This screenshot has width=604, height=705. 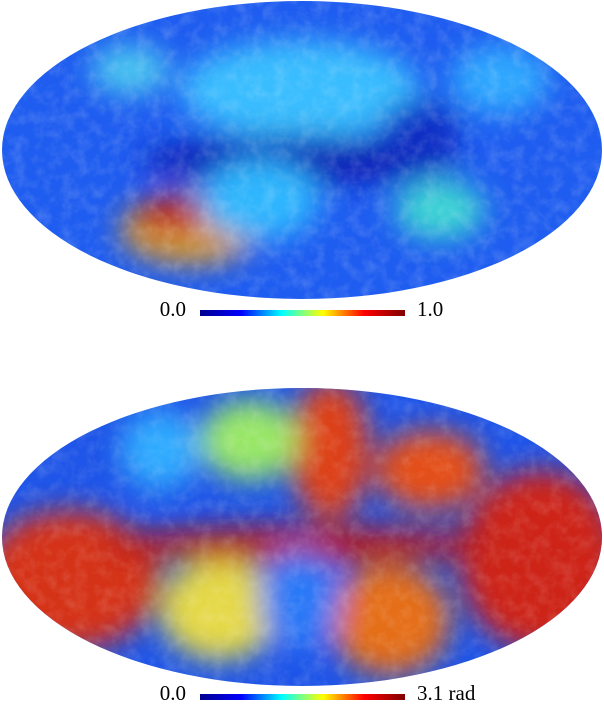 What do you see at coordinates (446, 693) in the screenshot?
I see `colorbar-label: 3.1 rad` at bounding box center [446, 693].